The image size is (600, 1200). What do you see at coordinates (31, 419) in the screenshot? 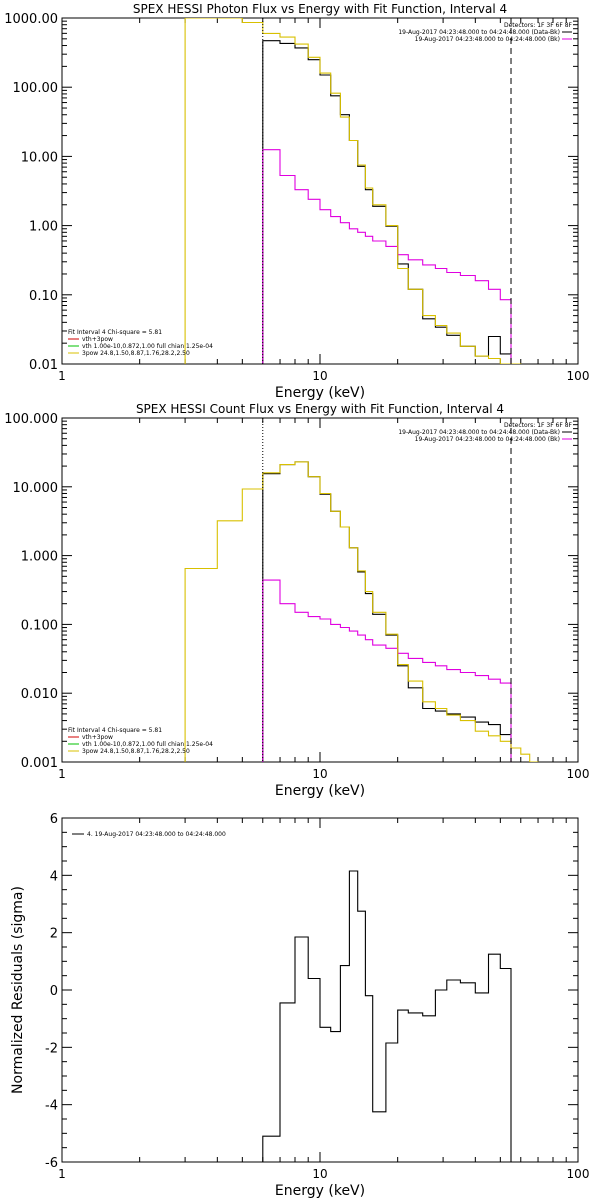
I see `y-tick-label: 100.000` at bounding box center [31, 419].